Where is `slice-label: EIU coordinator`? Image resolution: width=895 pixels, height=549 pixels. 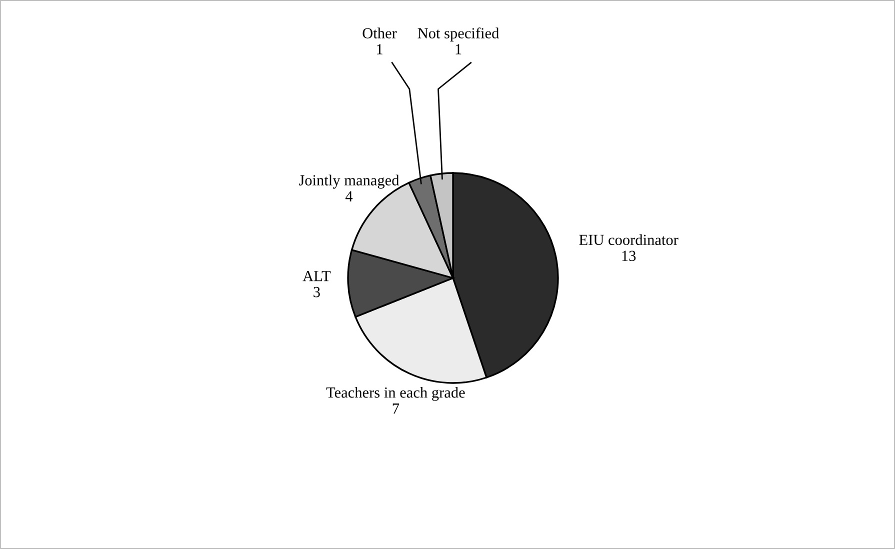 slice-label: EIU coordinator is located at coordinates (628, 240).